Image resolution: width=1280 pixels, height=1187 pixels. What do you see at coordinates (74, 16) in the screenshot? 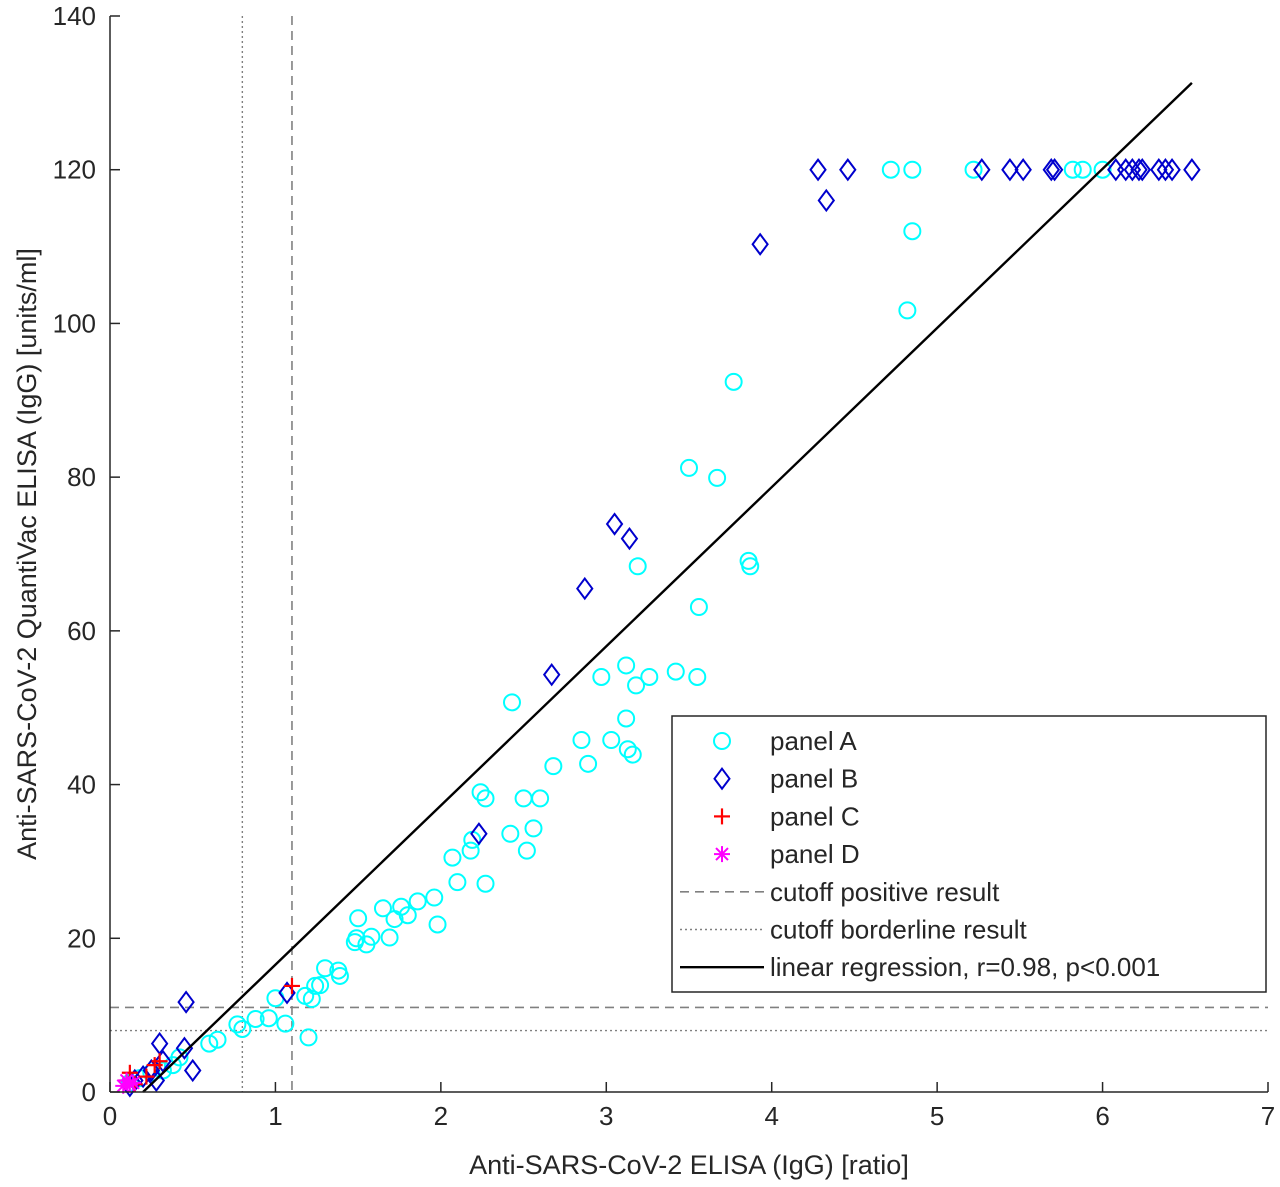
I see `y-tick-label: 140` at bounding box center [74, 16].